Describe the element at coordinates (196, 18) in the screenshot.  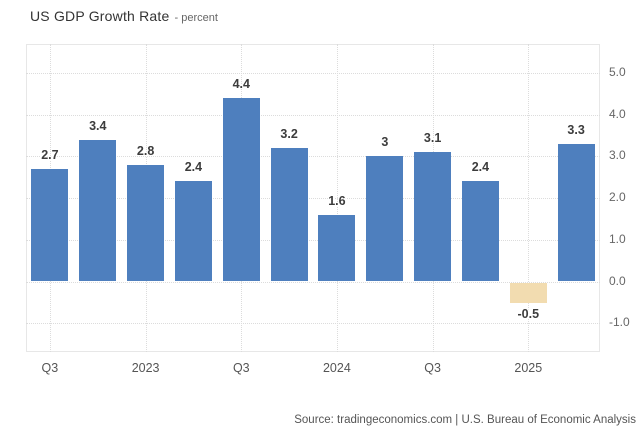
I see `chart-subtitle: - percent` at that location.